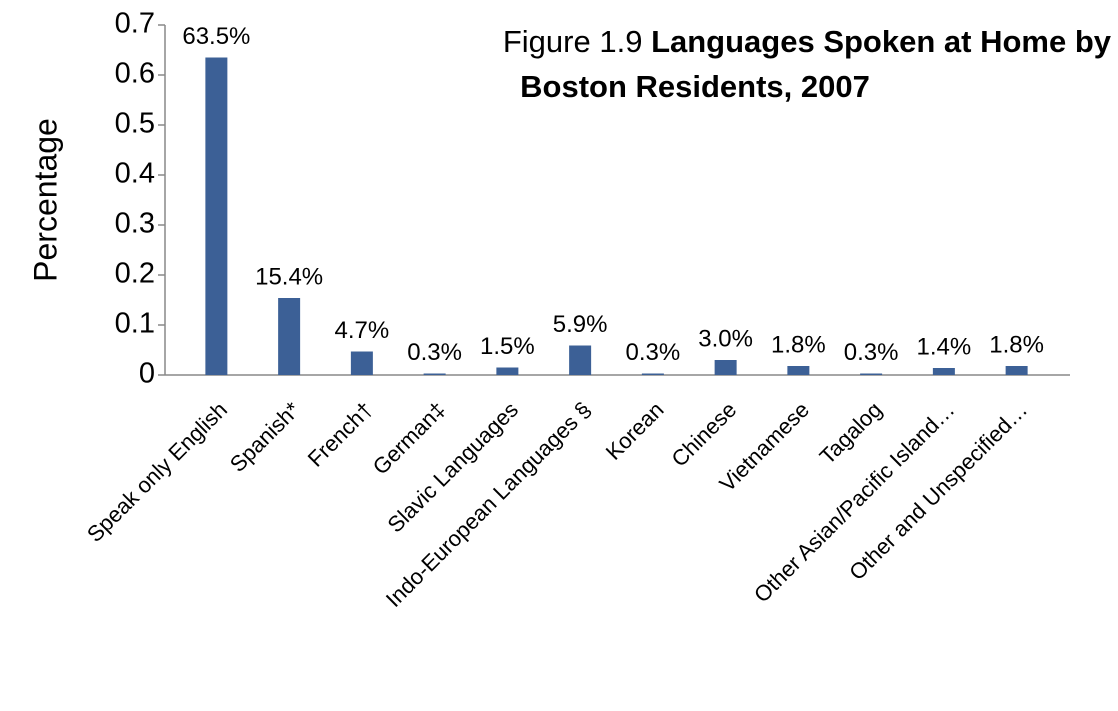 Image resolution: width=1118 pixels, height=711 pixels. What do you see at coordinates (135, 174) in the screenshot?
I see `y-tick-label: 0.4` at bounding box center [135, 174].